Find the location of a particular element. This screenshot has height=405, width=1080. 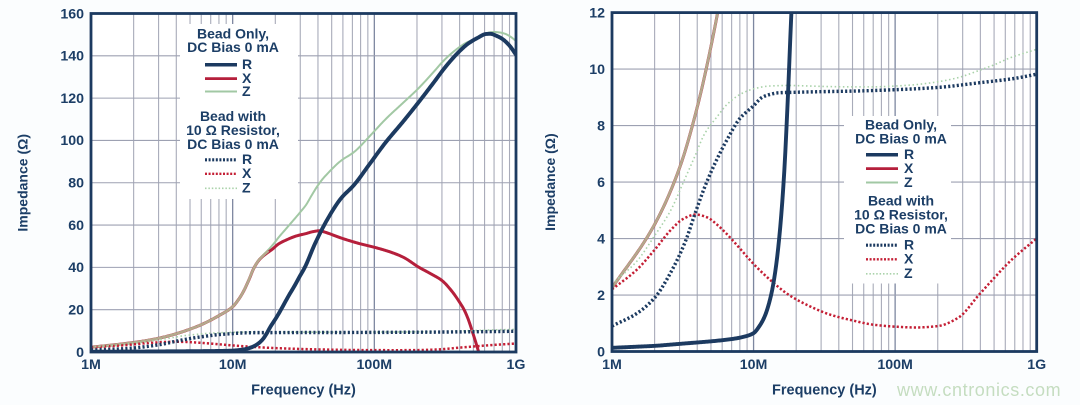

svg-text: 2 is located at coordinates (601, 296).